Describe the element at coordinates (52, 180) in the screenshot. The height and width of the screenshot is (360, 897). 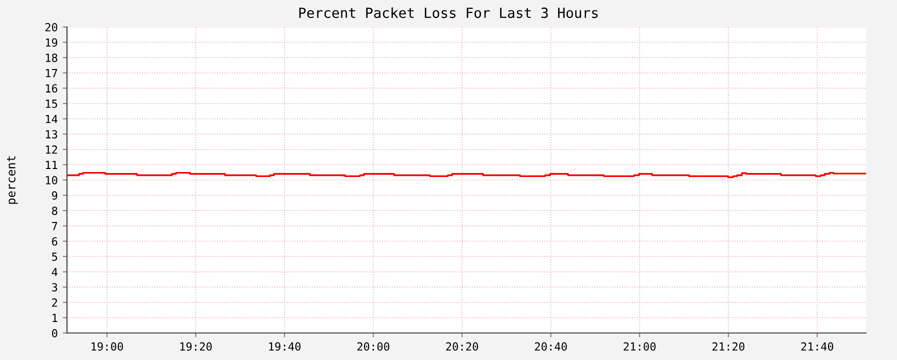
I see `y-tick-label: 10` at that location.